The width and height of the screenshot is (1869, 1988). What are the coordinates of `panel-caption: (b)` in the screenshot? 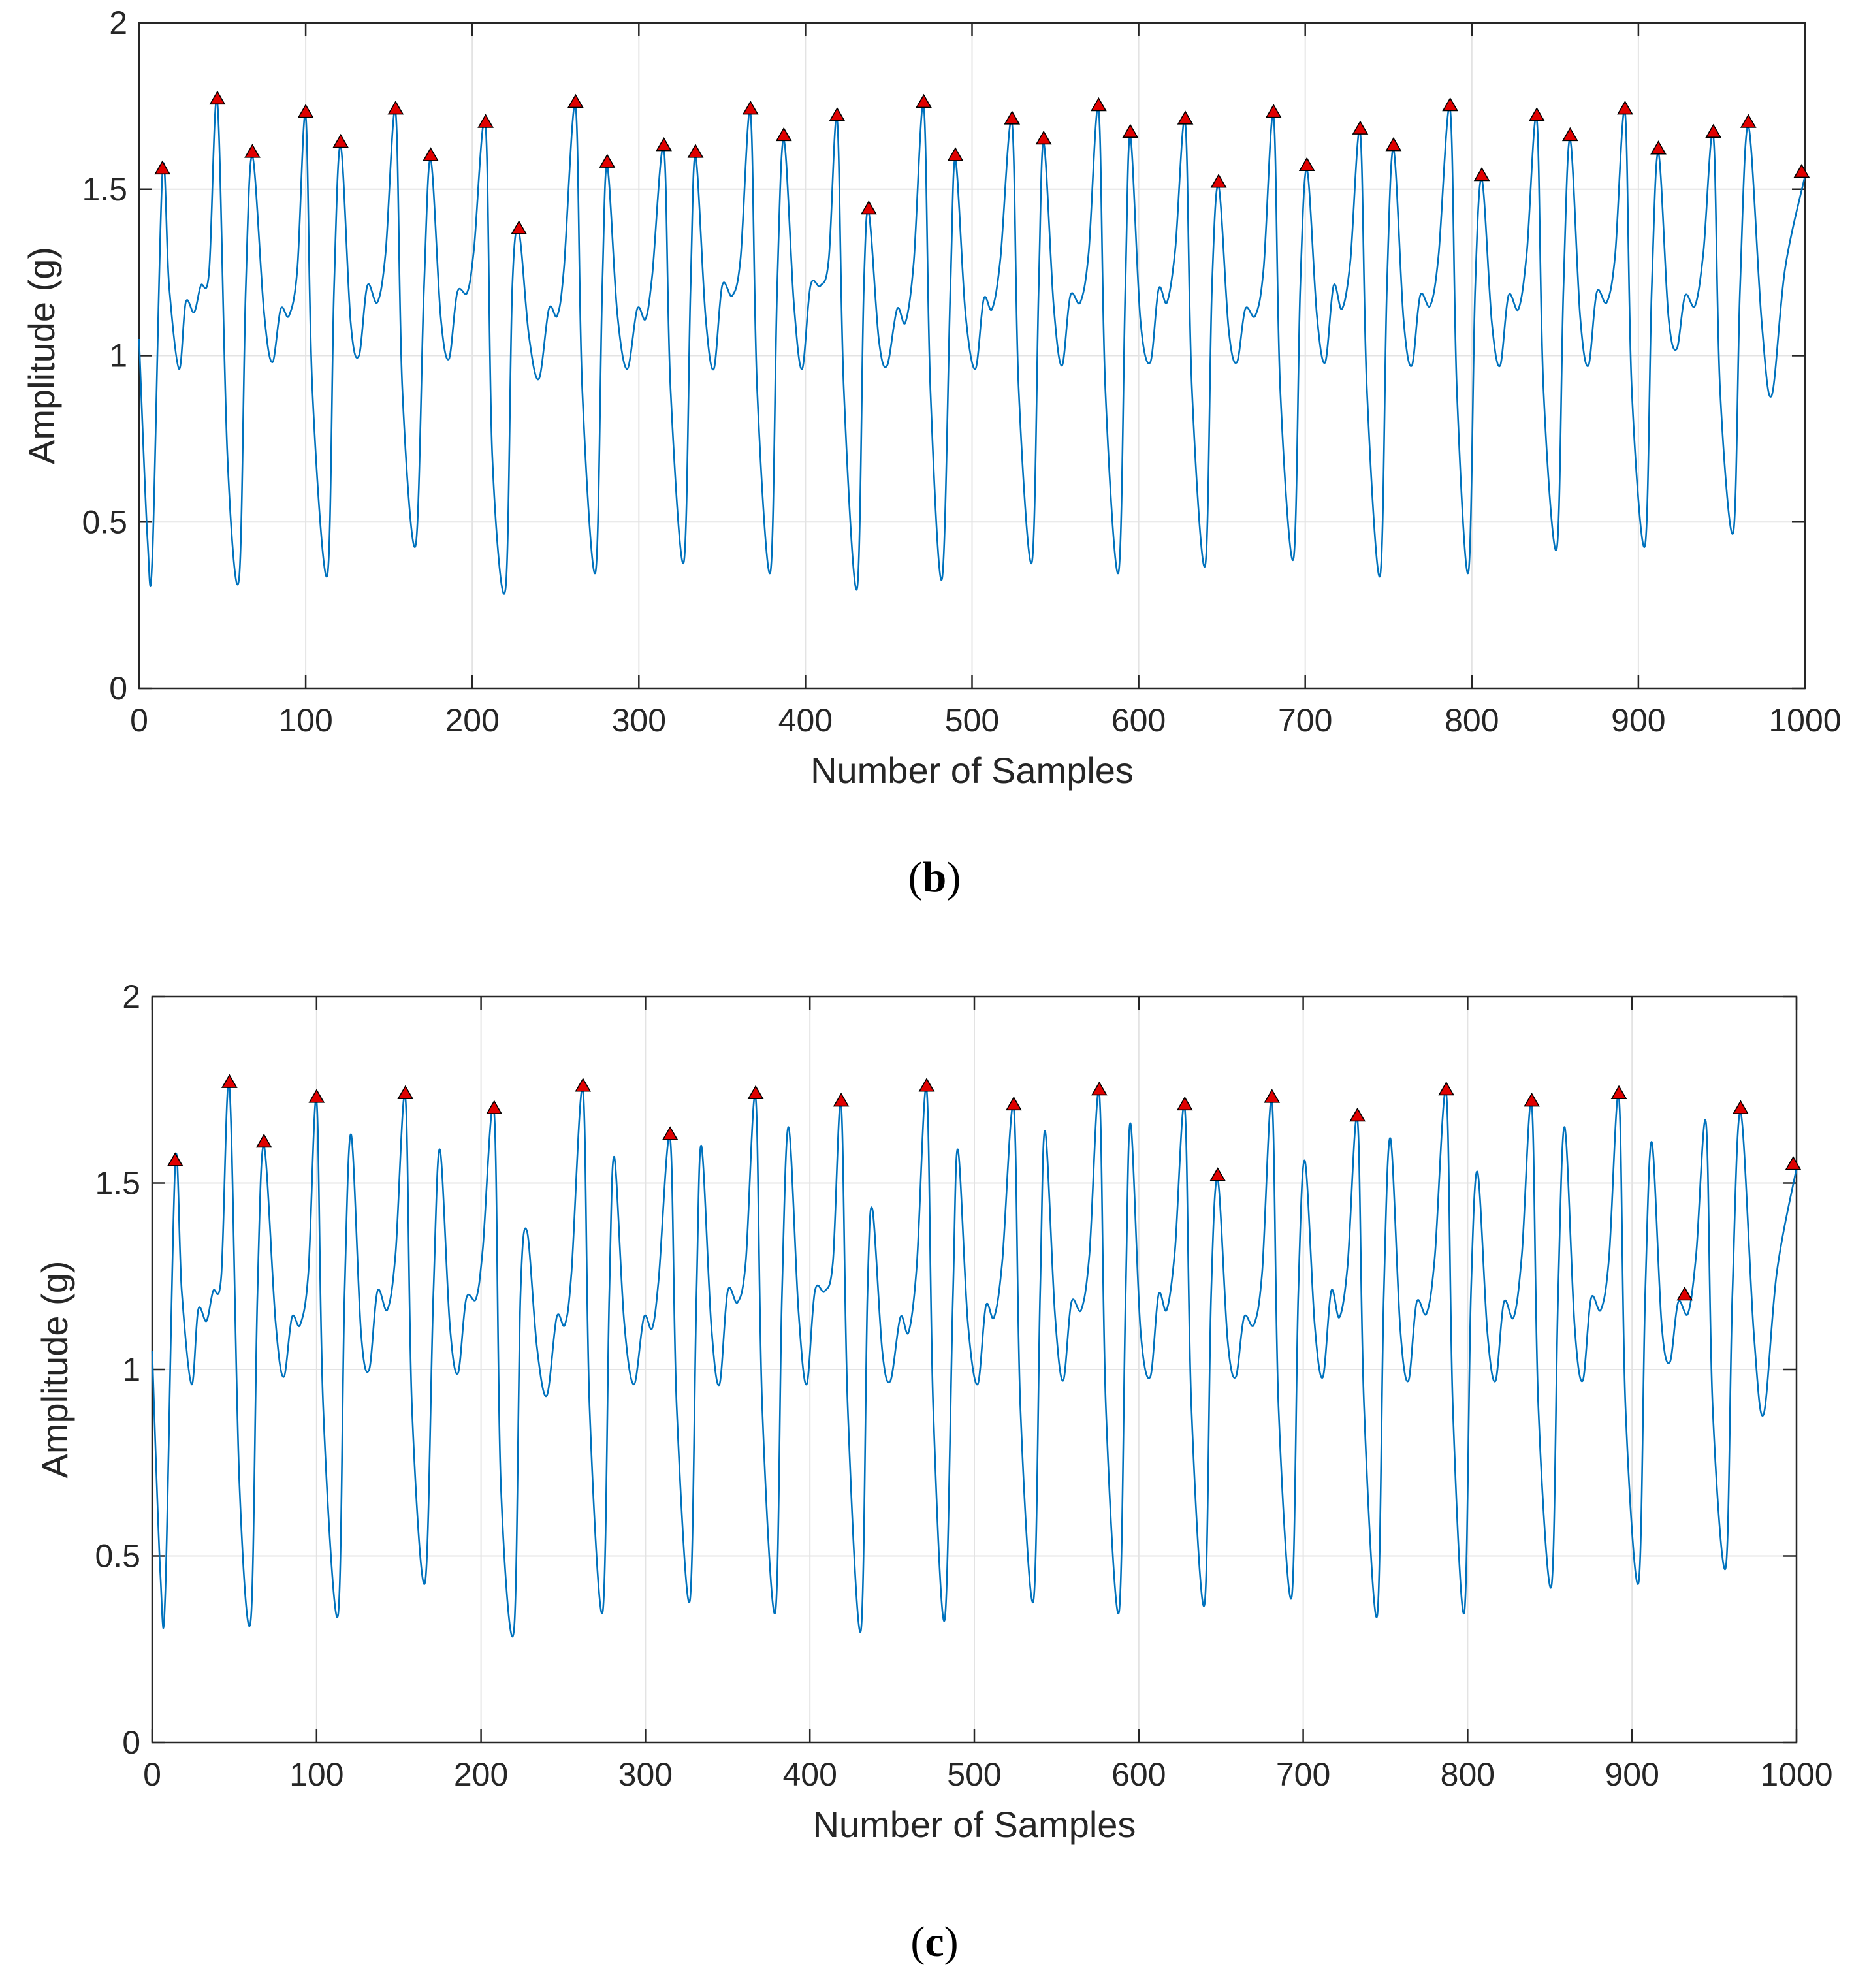 It's located at (934, 877).